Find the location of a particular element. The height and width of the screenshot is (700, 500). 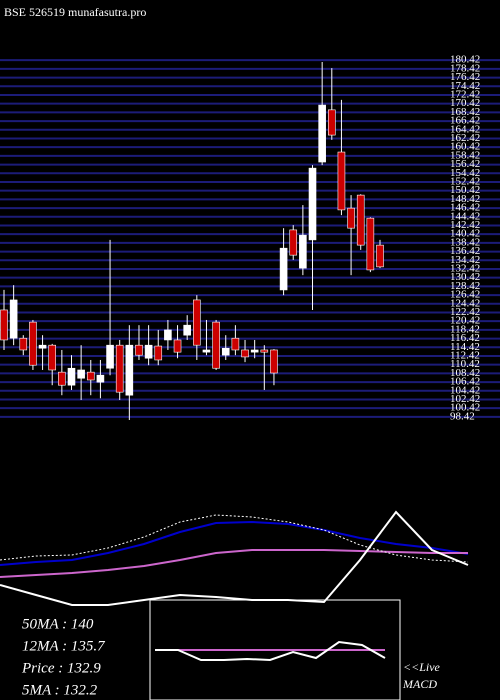

y-tick-label: 176.42 is located at coordinates (465, 77).